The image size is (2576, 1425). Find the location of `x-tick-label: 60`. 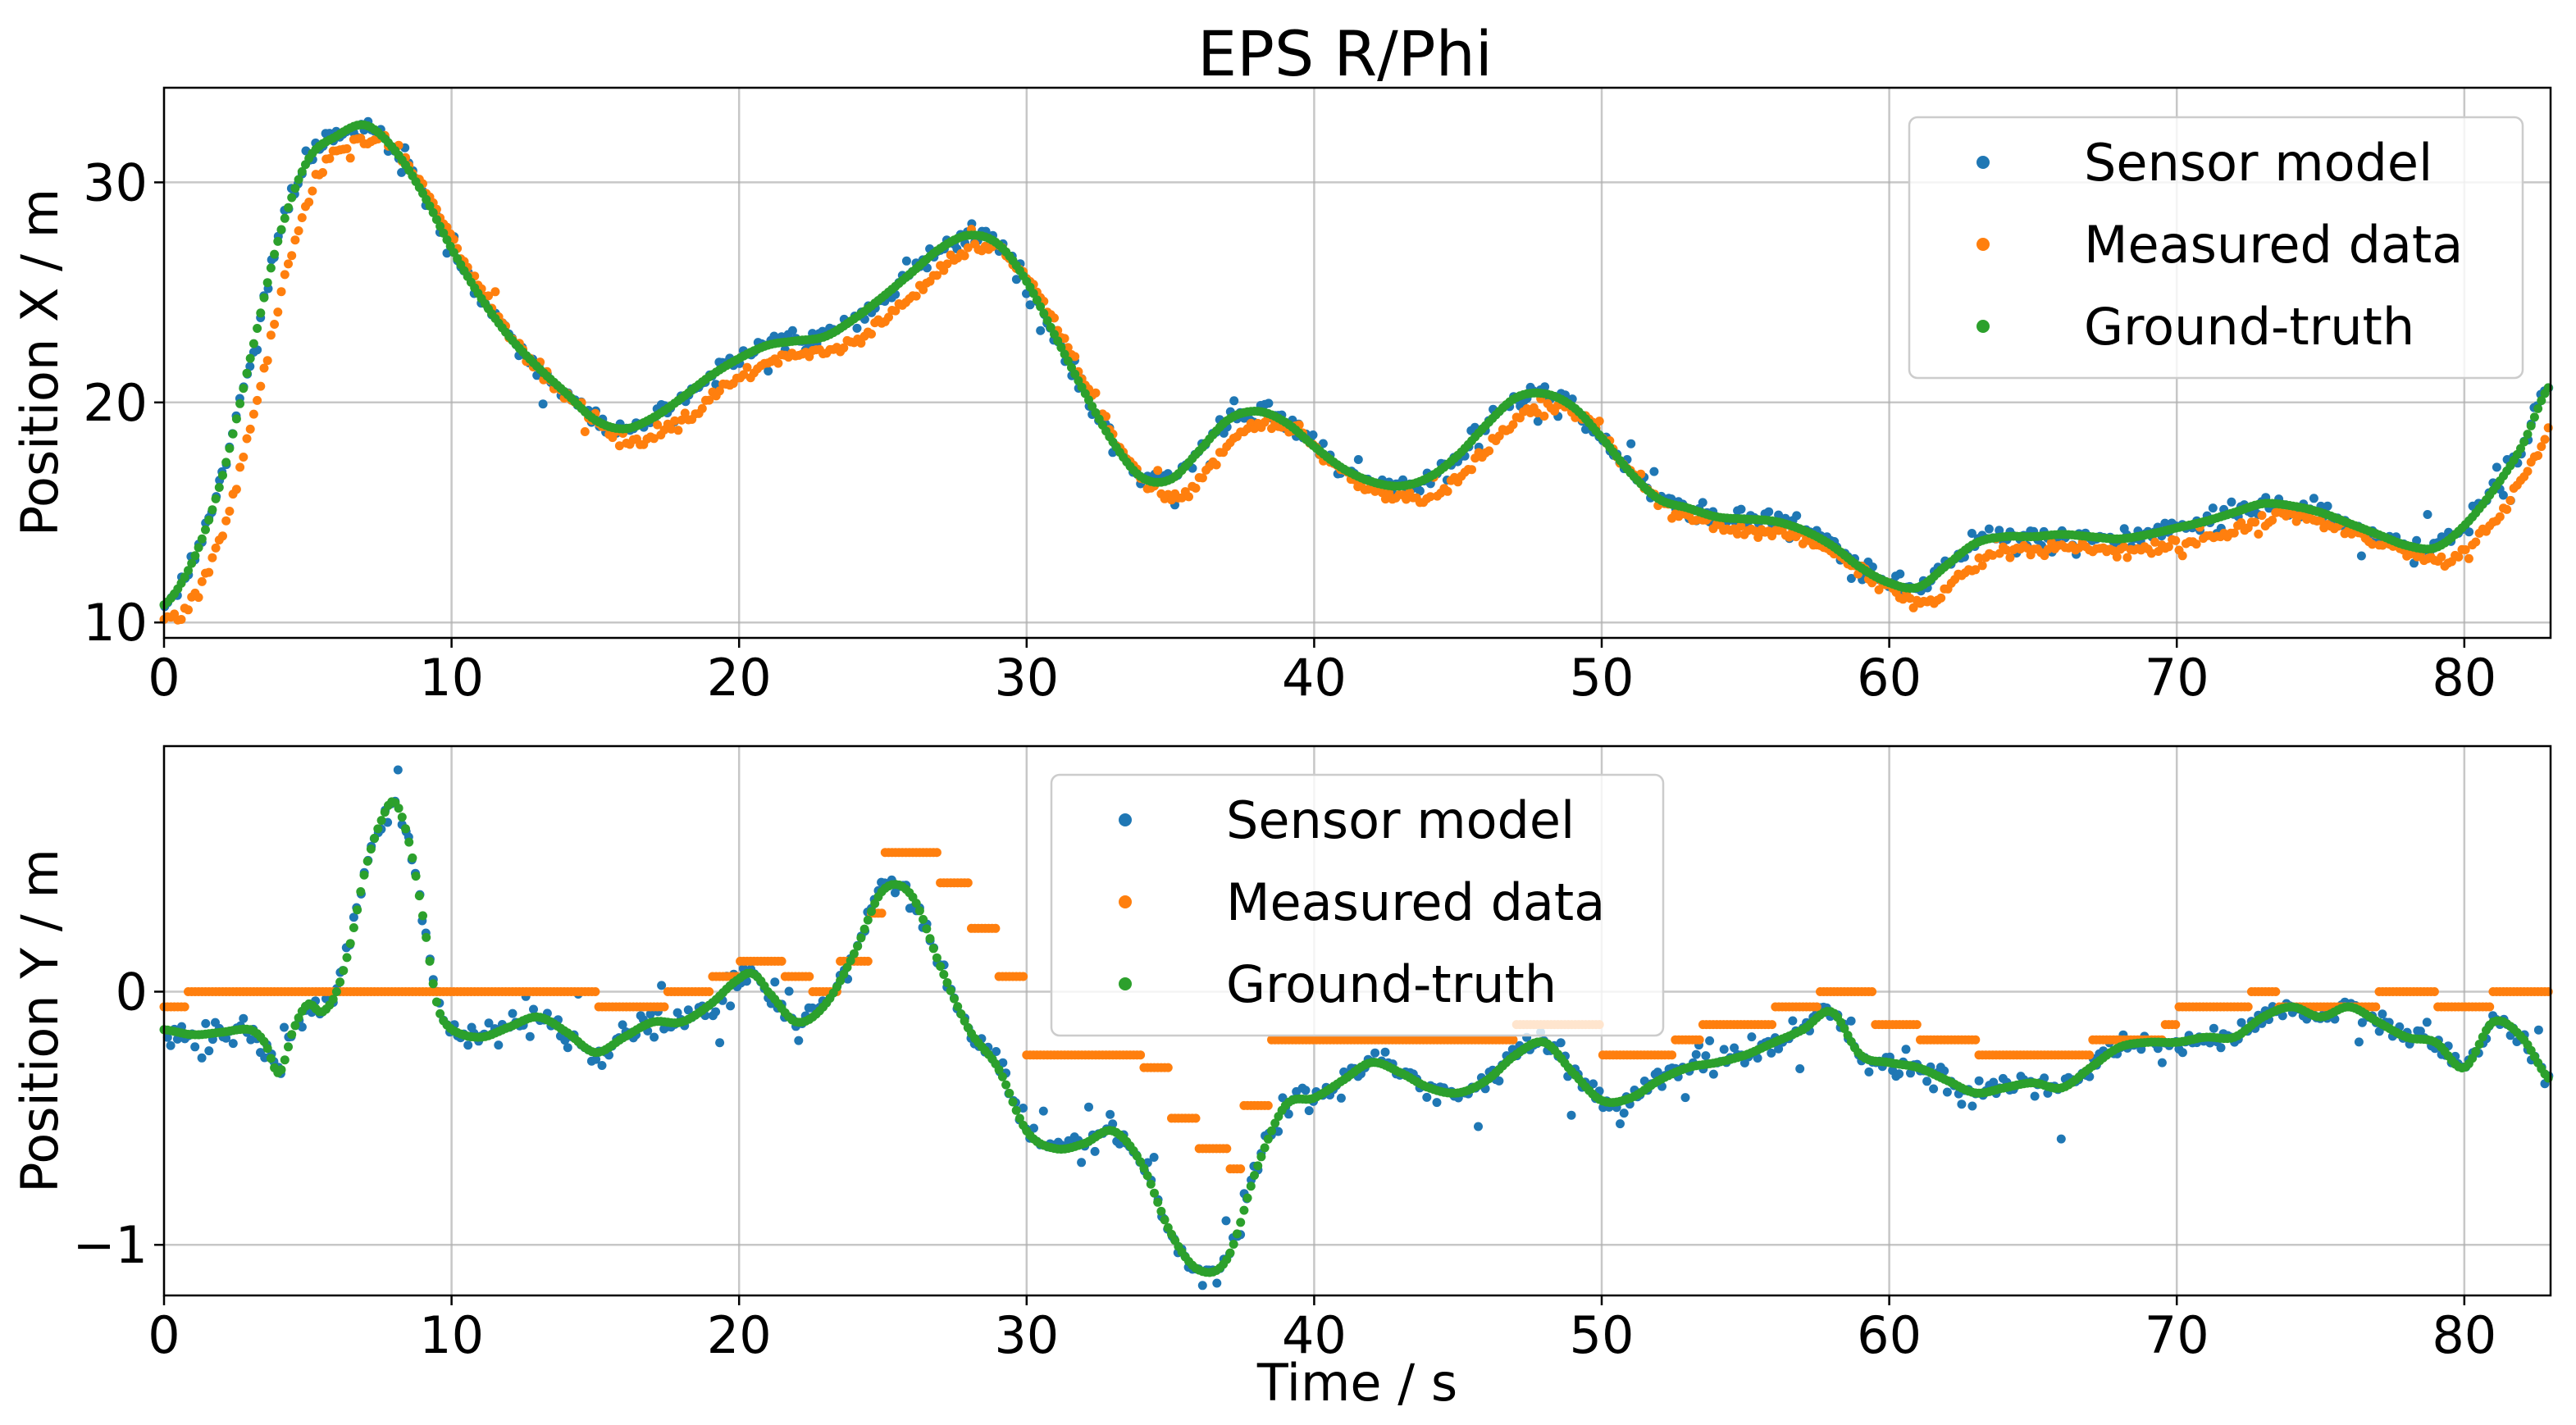

x-tick-label: 60 is located at coordinates (1889, 678).